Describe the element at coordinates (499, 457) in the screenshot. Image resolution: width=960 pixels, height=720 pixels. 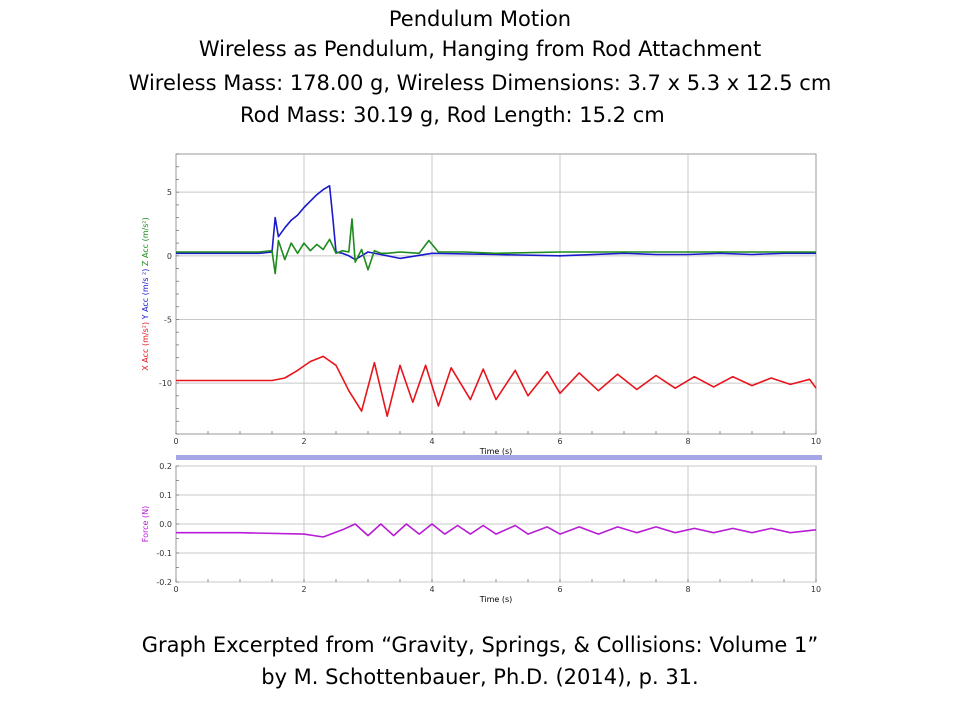
I see `panel-separator-bar` at that location.